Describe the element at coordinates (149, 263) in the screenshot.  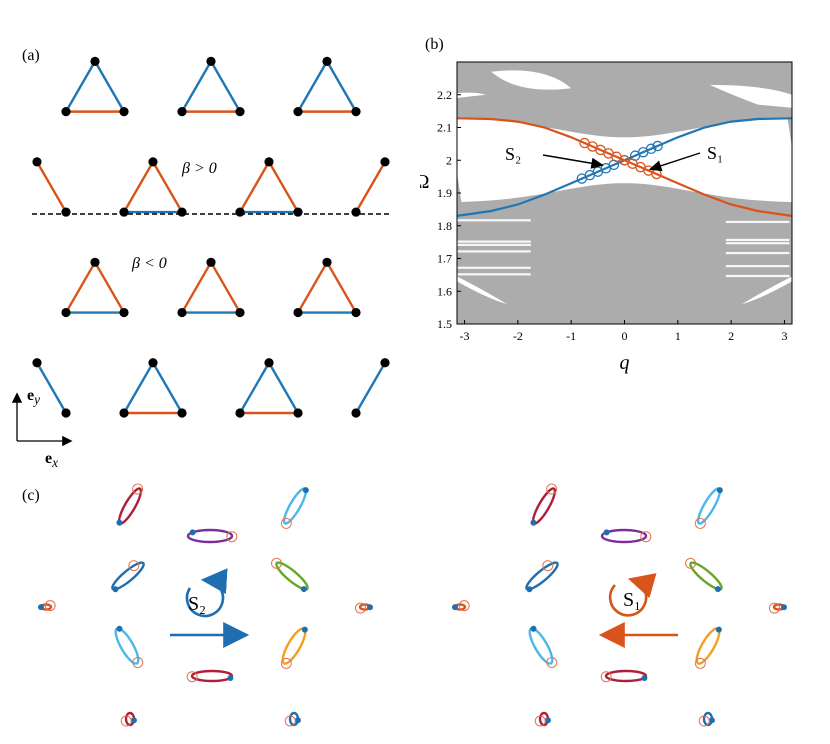
I see `region-beta-negative: β < 0` at that location.